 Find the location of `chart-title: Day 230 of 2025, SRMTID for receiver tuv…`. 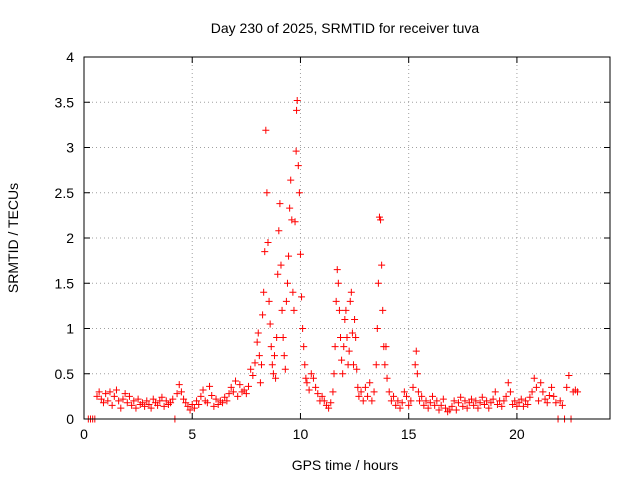

chart-title: Day 230 of 2025, SRMTID for receiver tuv… is located at coordinates (345, 28).